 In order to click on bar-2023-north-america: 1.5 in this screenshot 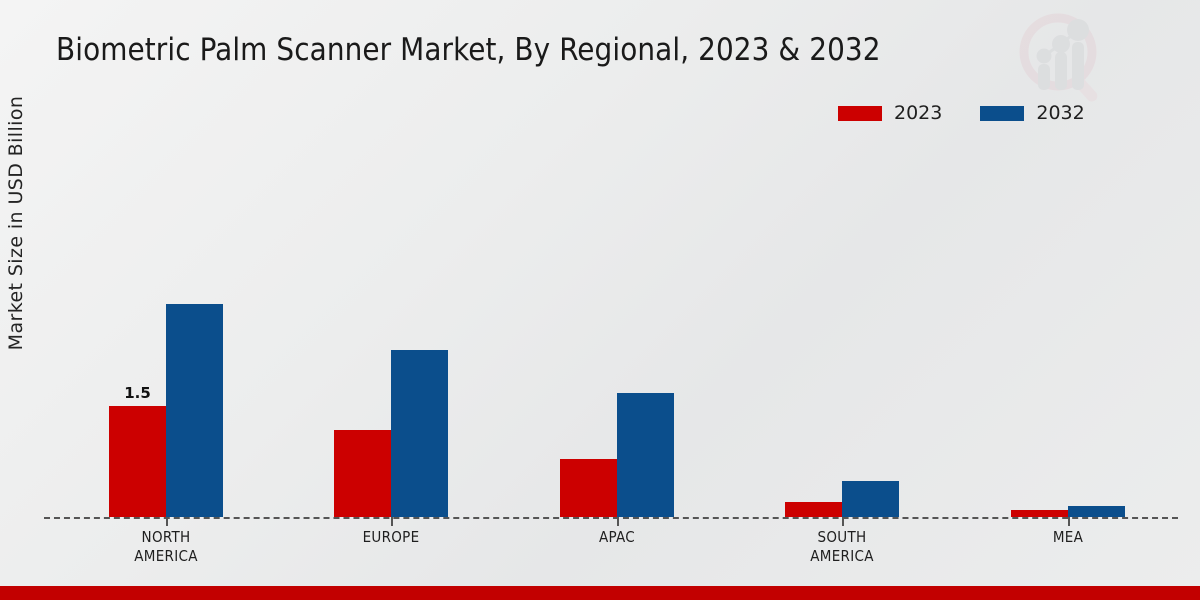, I will do `click(137, 450)`.